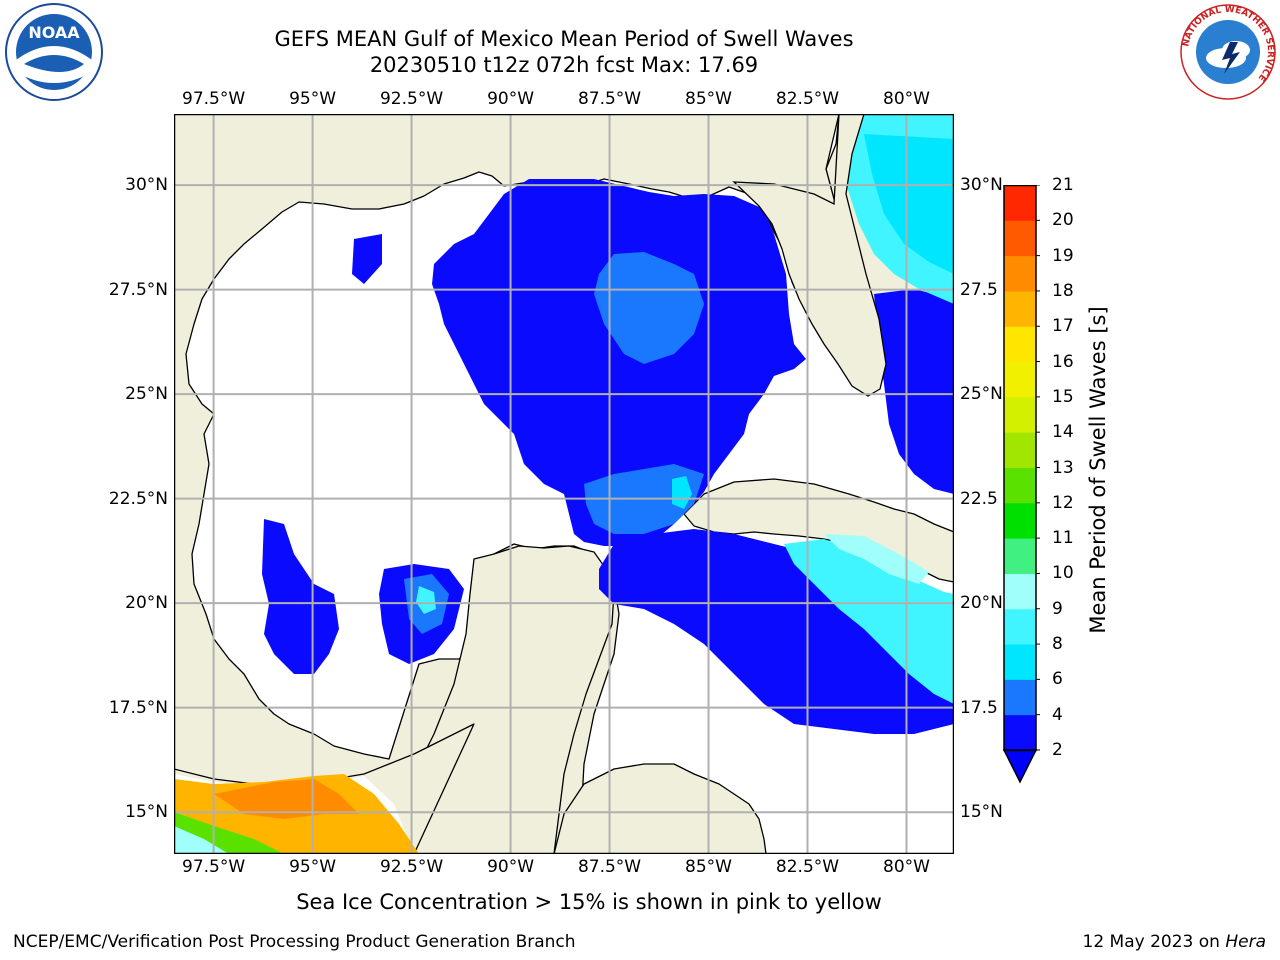  I want to click on colorbar-tick-label: 13, so click(1063, 467).